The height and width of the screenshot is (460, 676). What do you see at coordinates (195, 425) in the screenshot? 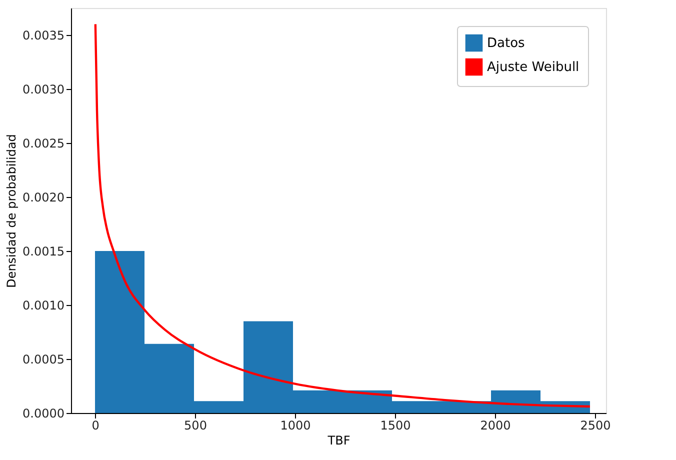
I see `x-tick-label: 500` at bounding box center [195, 425].